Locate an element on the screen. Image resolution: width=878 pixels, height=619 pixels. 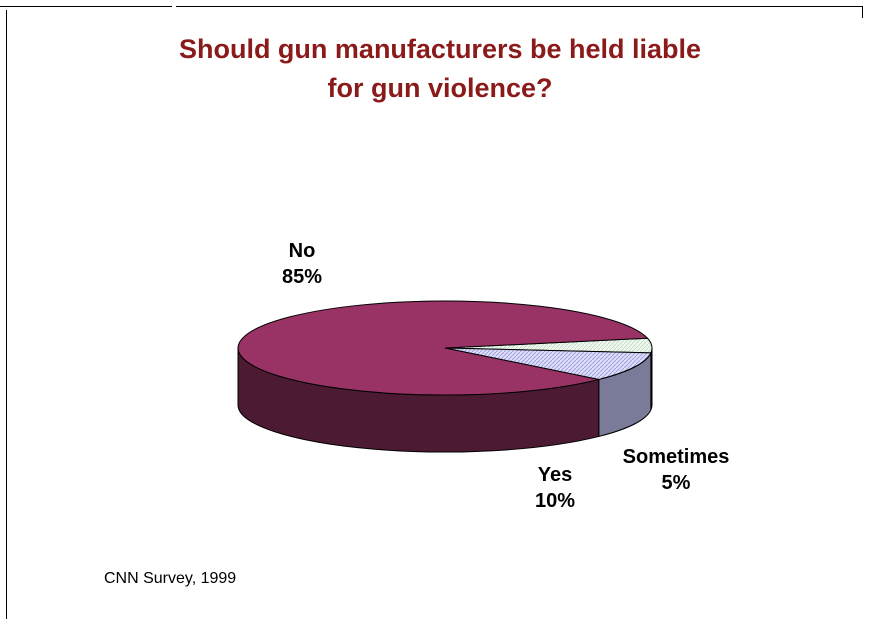
source-note: CNN Survey, 1999 is located at coordinates (170, 578).